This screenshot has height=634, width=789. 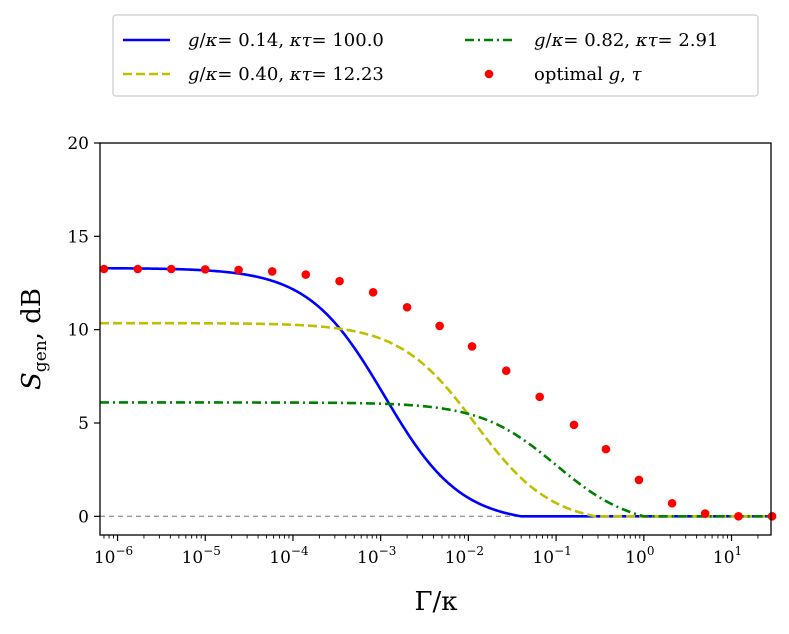 I want to click on legend-frame, so click(x=435, y=55).